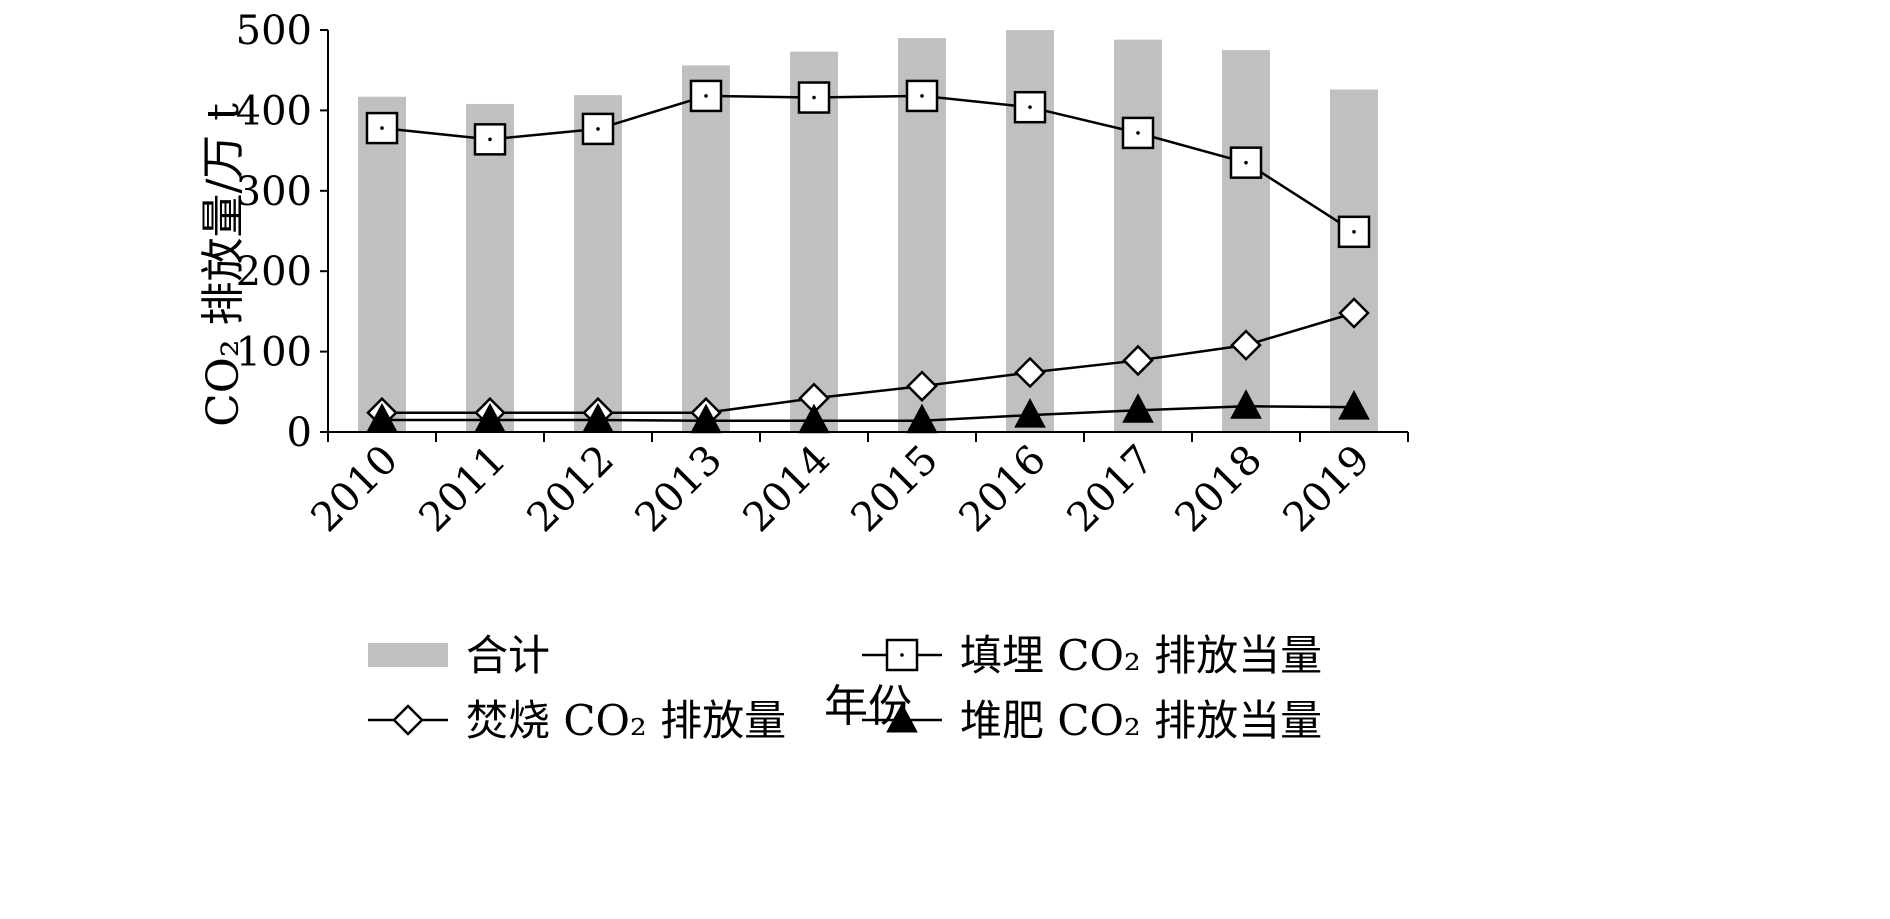  I want to click on x-tick-label: 2010, so click(355, 489).